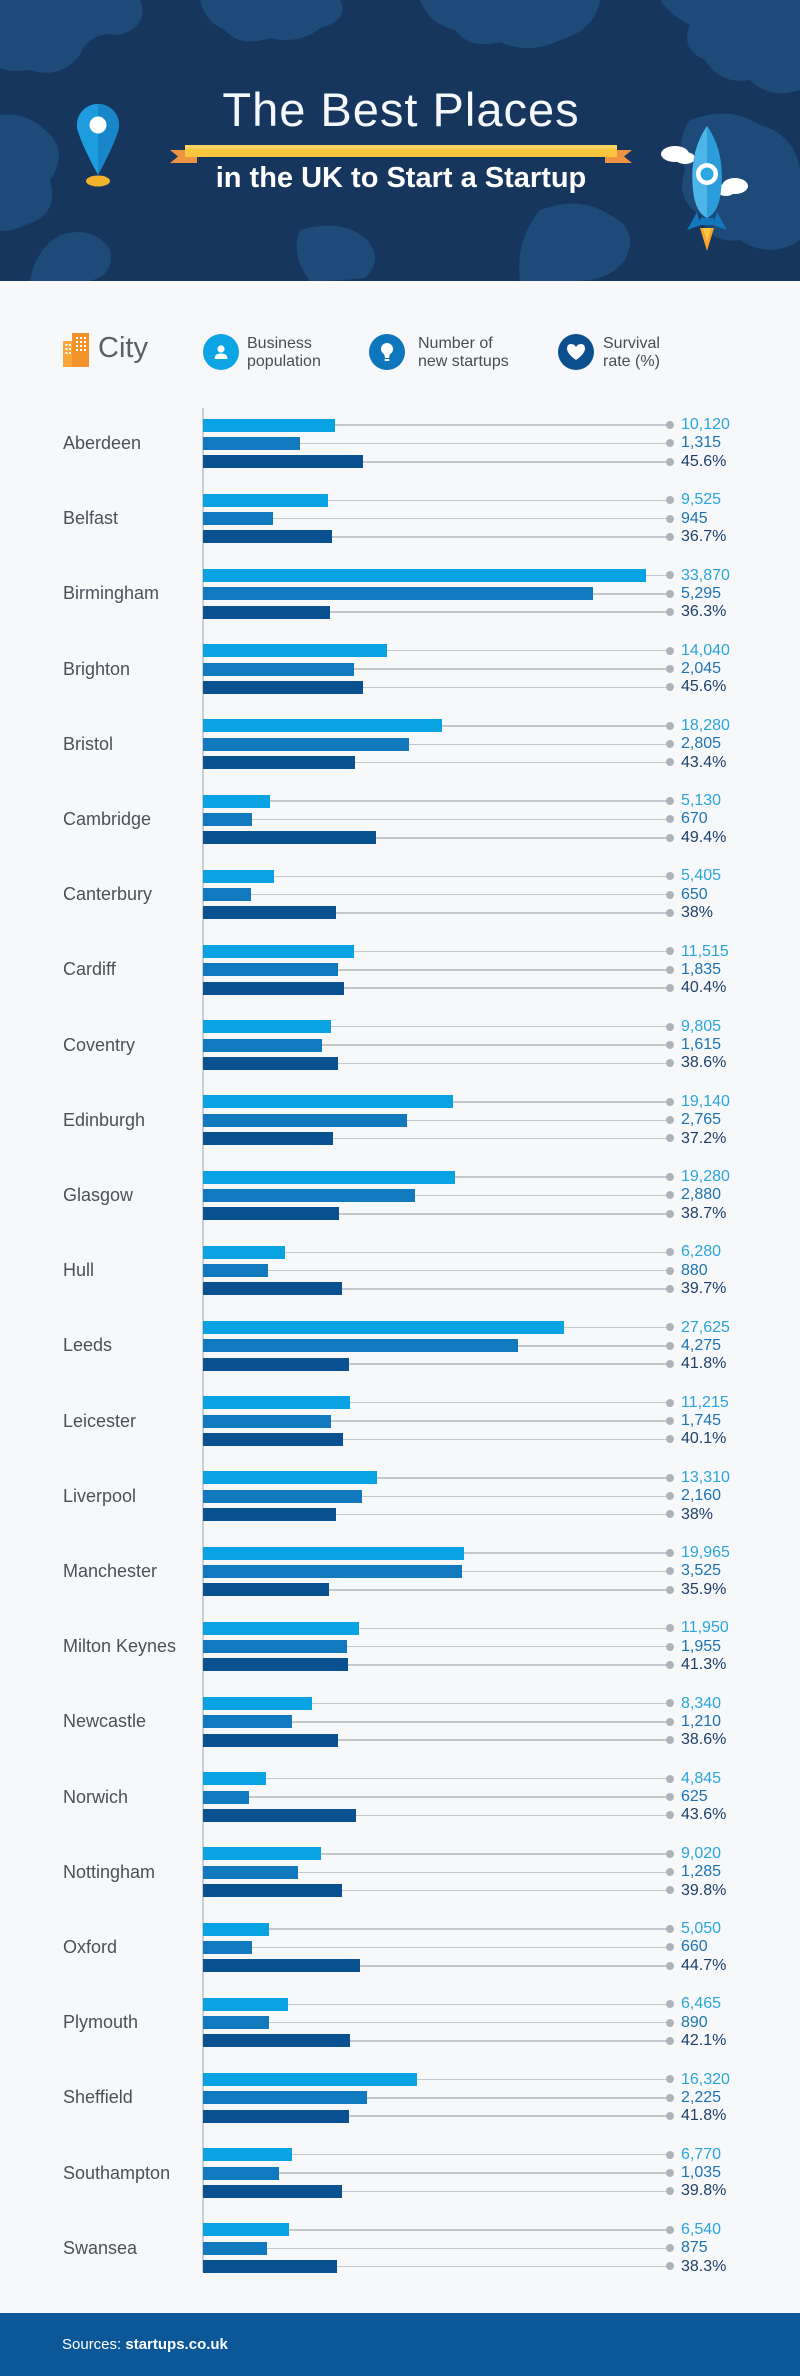 The width and height of the screenshot is (800, 2376). What do you see at coordinates (493, 1270) in the screenshot?
I see `city-bars: 6,280 880 39.7%` at bounding box center [493, 1270].